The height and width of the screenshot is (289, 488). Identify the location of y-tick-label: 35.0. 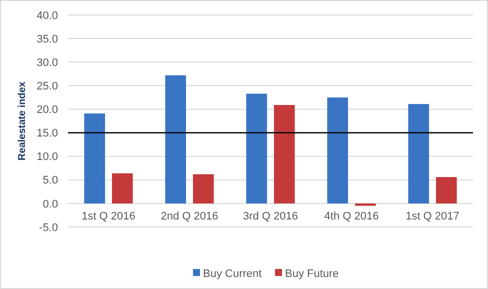
(47, 39).